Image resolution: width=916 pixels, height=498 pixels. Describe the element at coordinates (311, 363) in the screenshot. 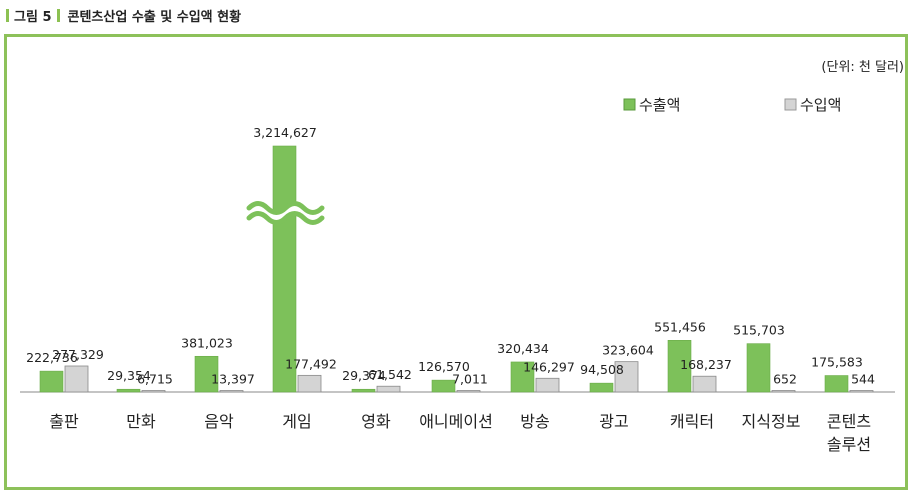

I see `data-label-import-게임: 177,492` at that location.